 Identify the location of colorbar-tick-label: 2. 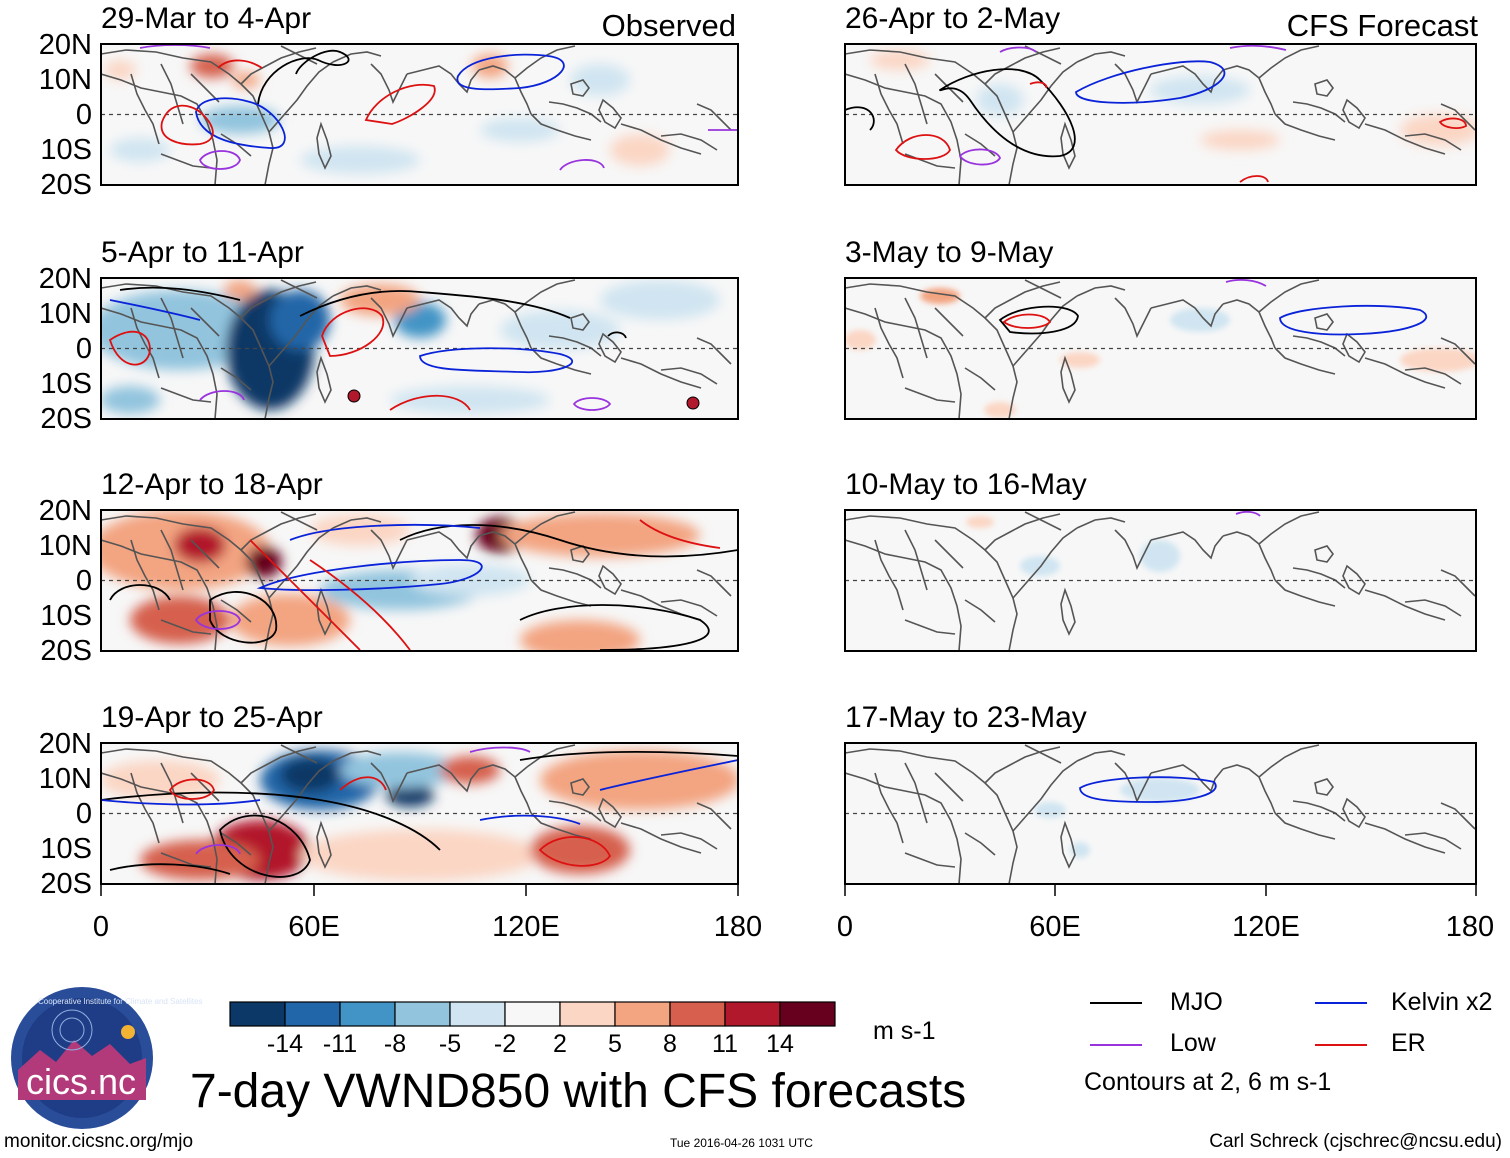
(560, 1044).